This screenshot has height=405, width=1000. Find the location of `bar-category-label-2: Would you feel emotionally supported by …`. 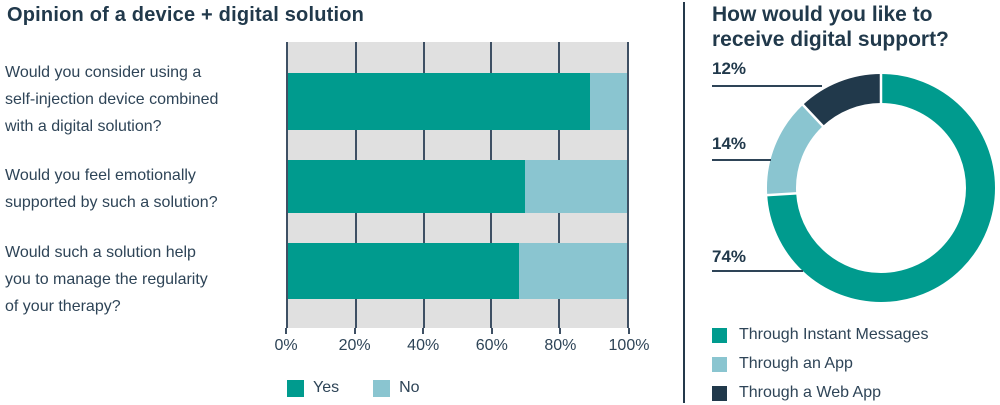

bar-category-label-2: Would you feel emotionally supported by … is located at coordinates (111, 189).